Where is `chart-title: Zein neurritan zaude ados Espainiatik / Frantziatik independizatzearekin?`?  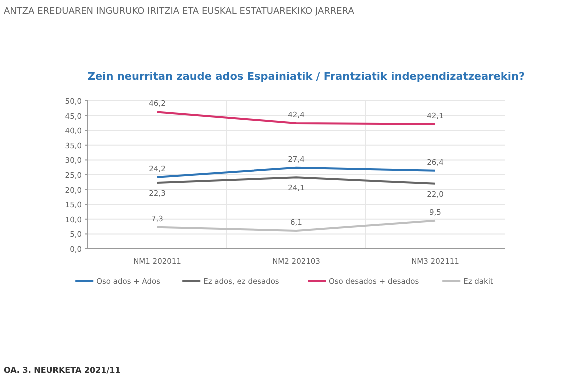
chart-title: Zein neurritan zaude ados Espainiatik / Frantziatik independizatzearekin? is located at coordinates (307, 77).